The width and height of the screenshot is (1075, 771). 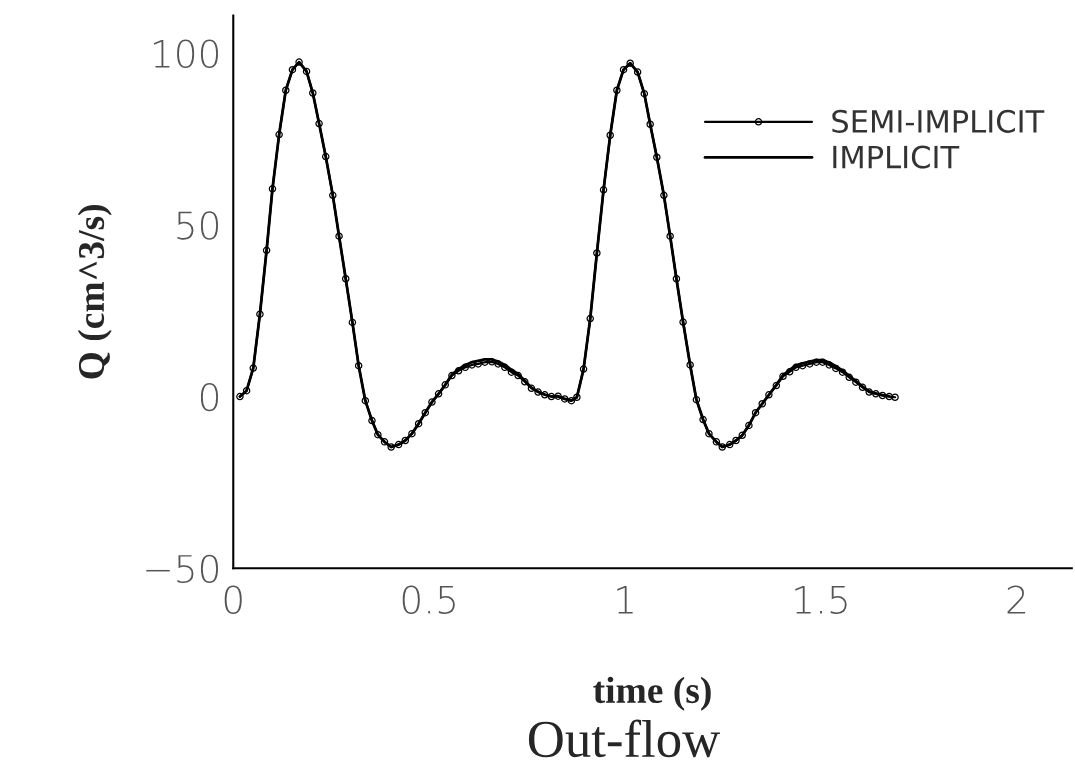 What do you see at coordinates (652, 693) in the screenshot?
I see `x-axis-title: time (s)` at bounding box center [652, 693].